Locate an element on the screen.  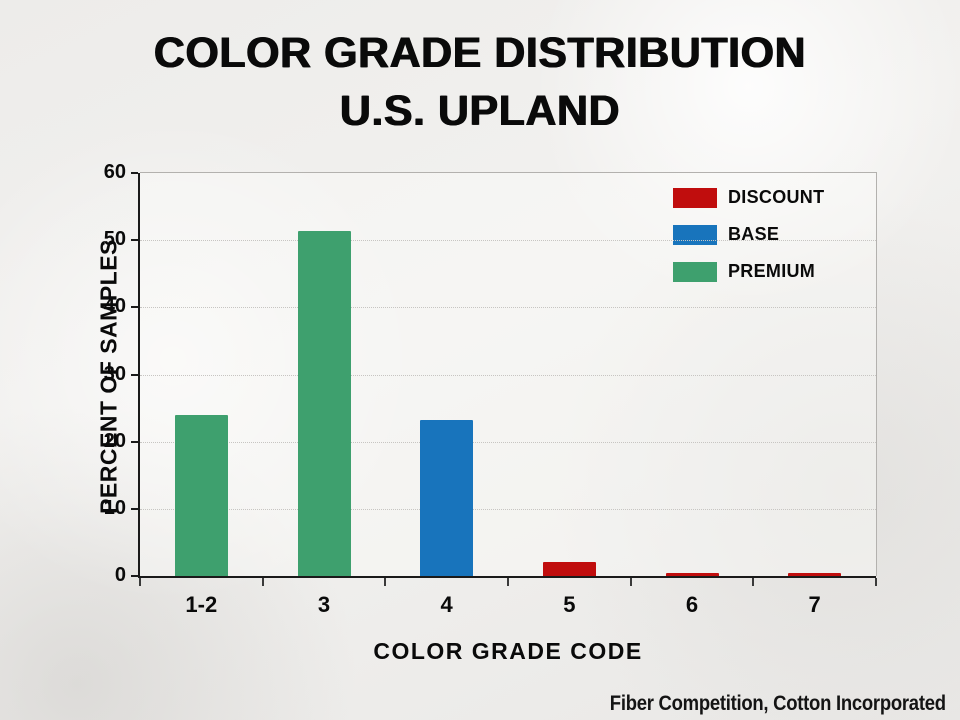
y-tick-label-20: 20 is located at coordinates (114, 440).